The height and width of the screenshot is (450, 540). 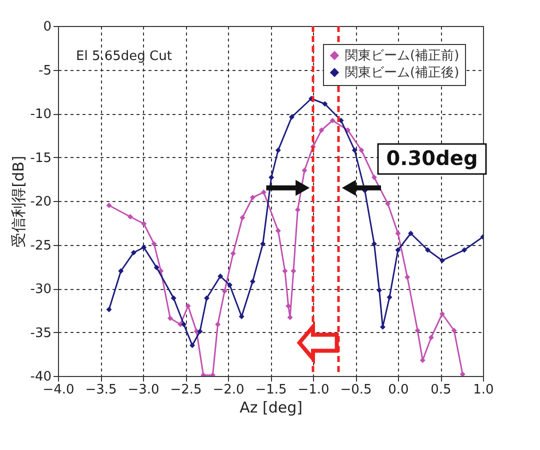 What do you see at coordinates (271, 390) in the screenshot?
I see `x-tick-label: −1.5` at bounding box center [271, 390].